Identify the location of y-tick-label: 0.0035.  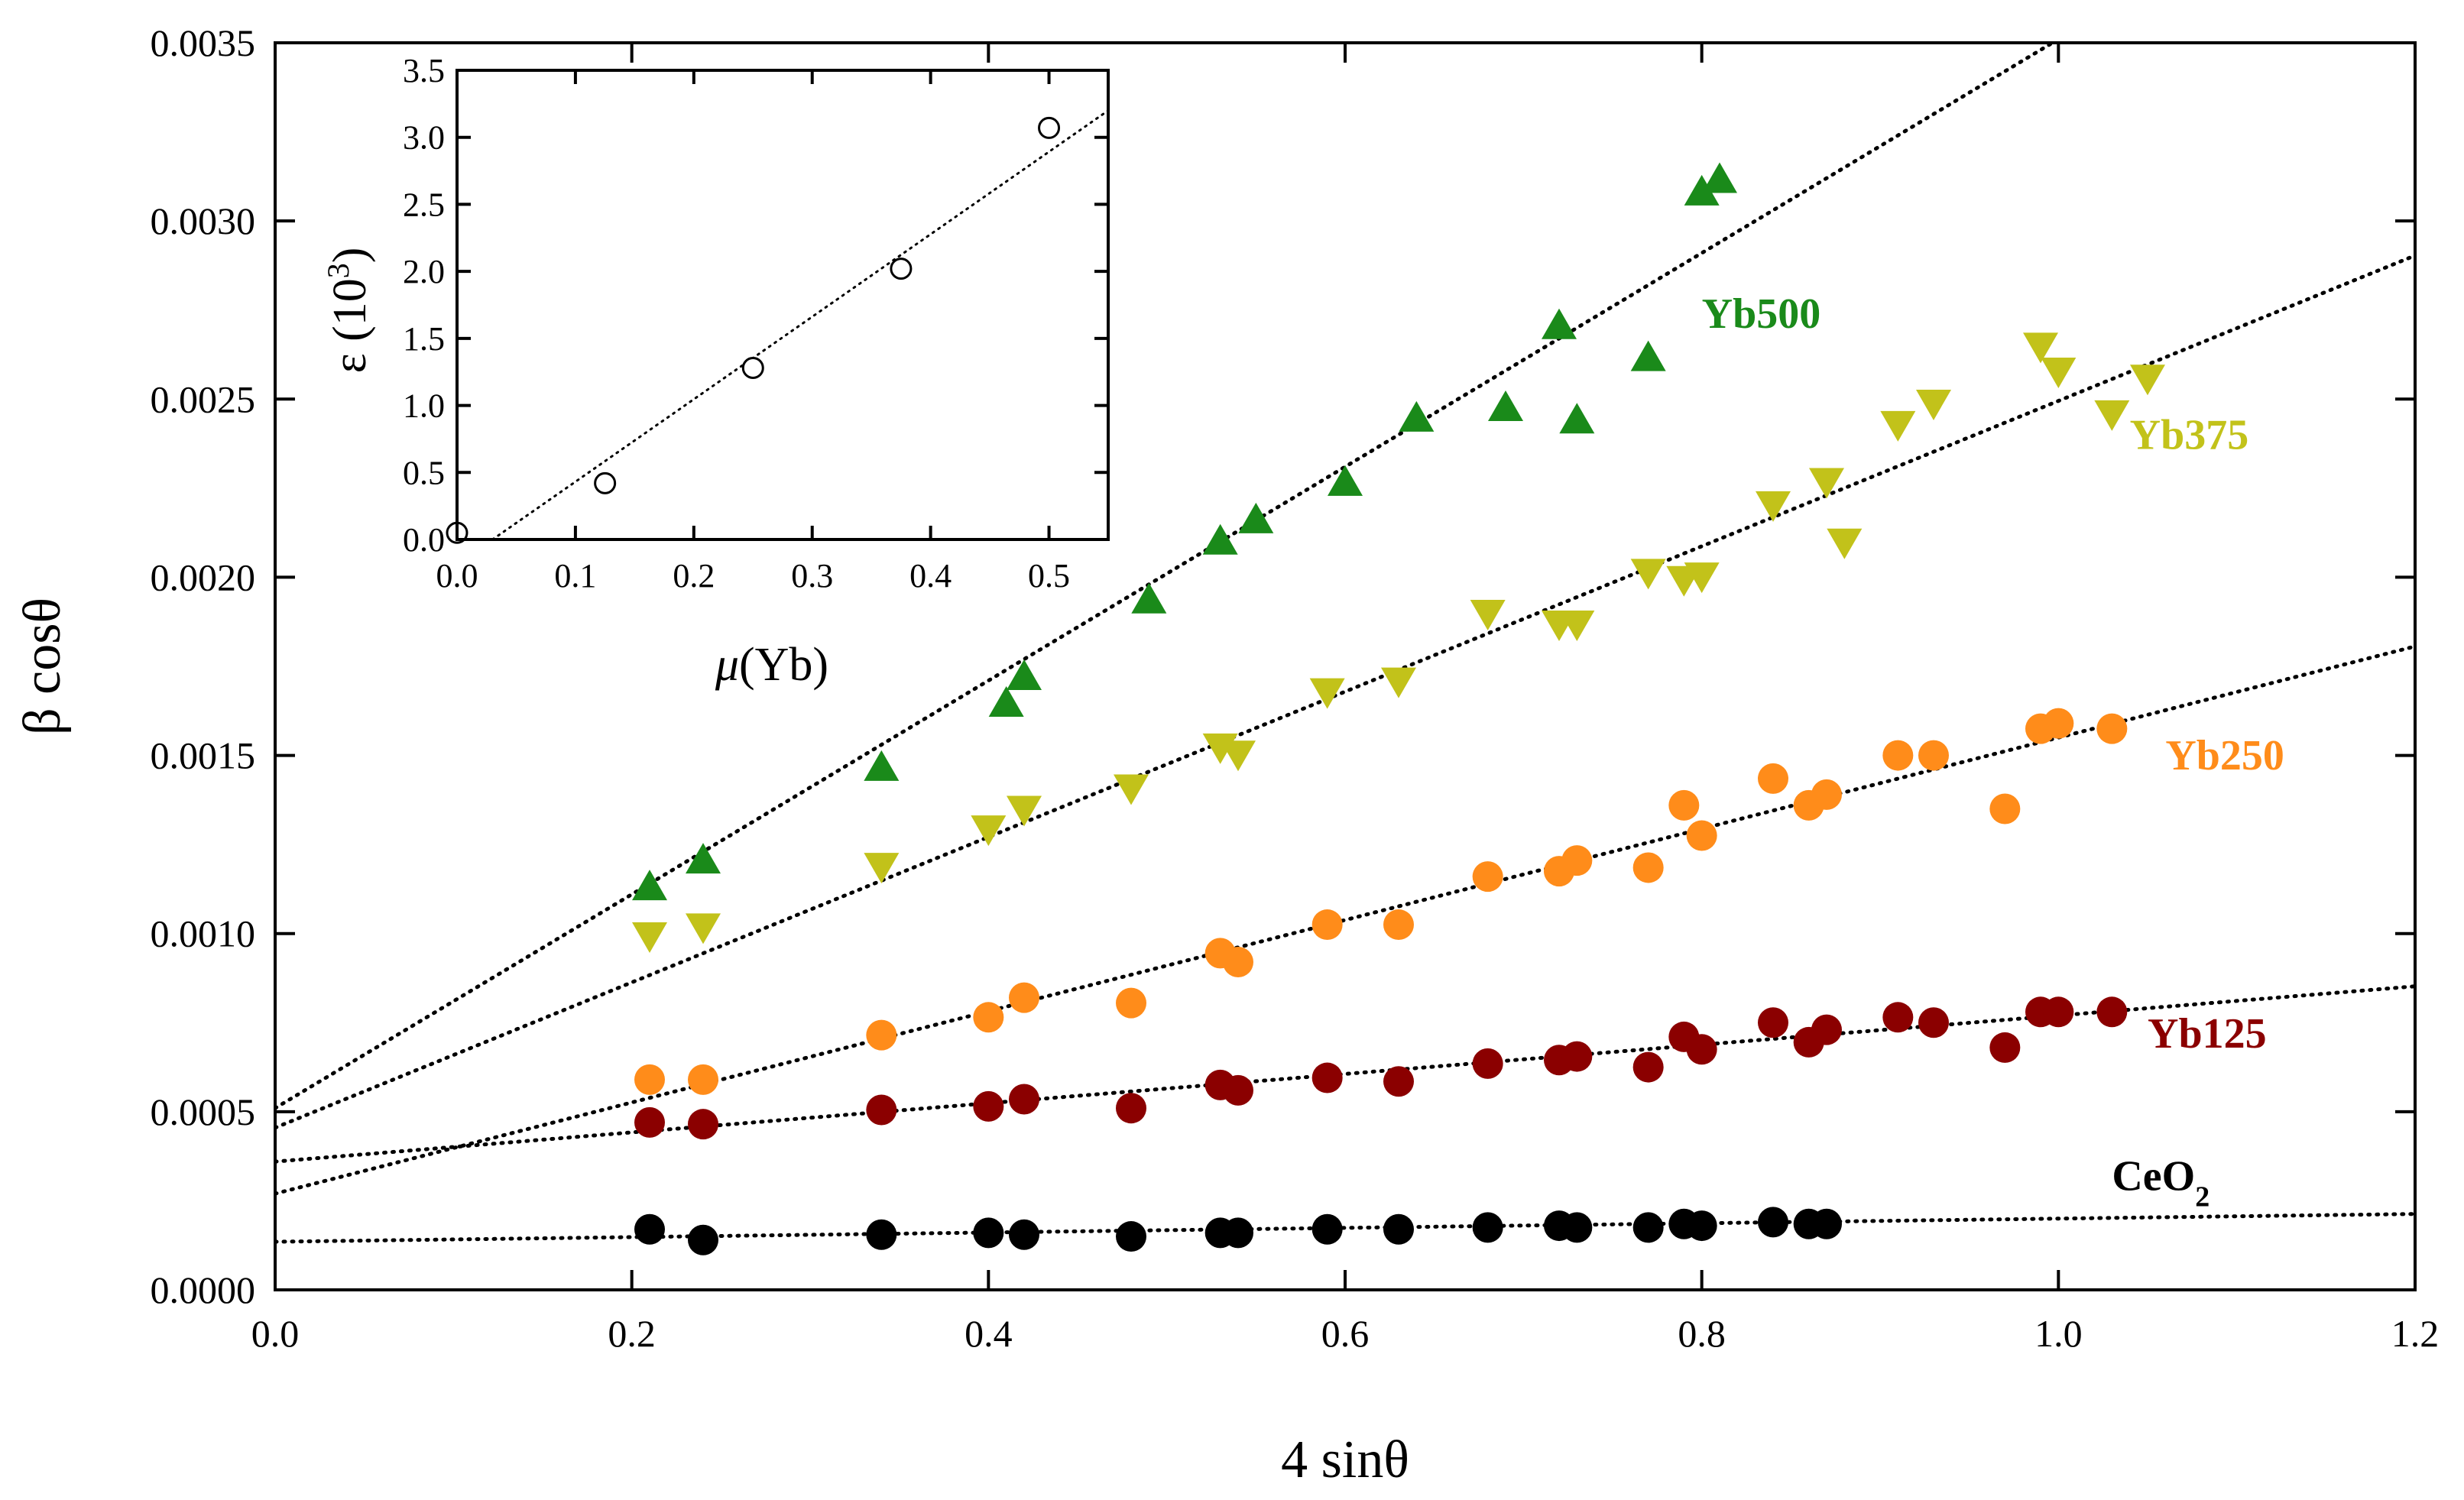
(204, 42).